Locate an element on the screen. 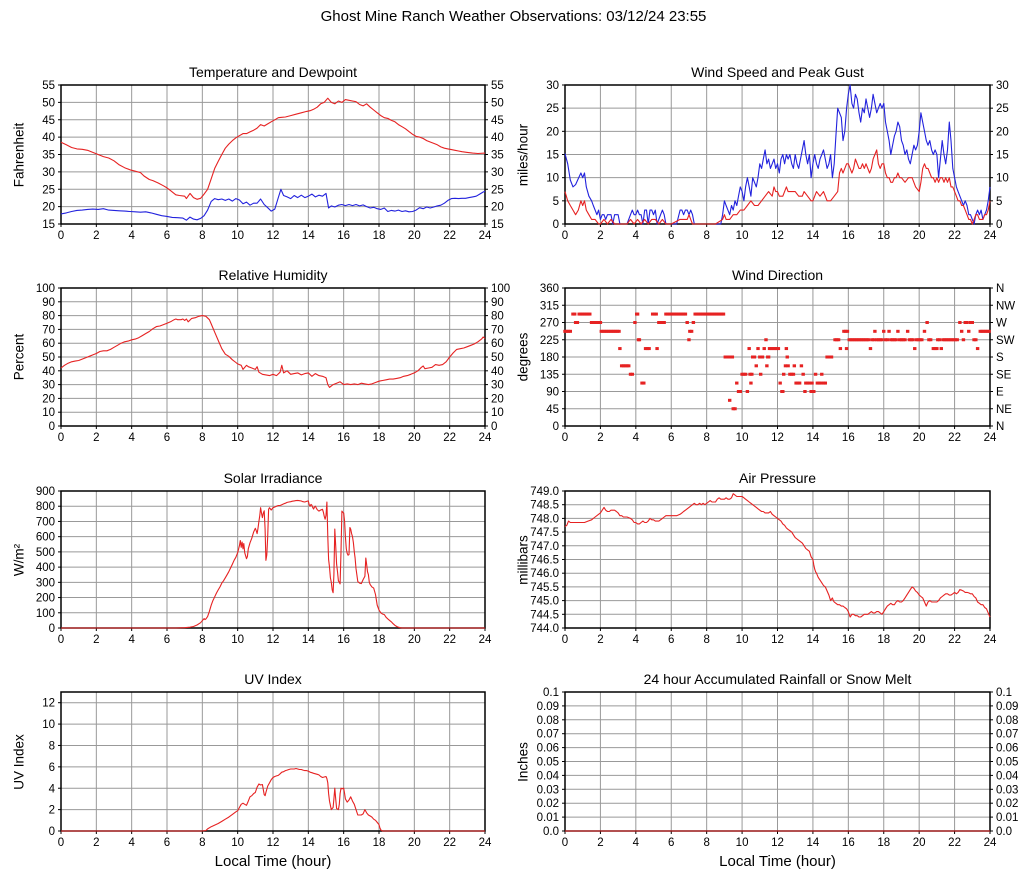  x-tick-label: 20 is located at coordinates (919, 438).